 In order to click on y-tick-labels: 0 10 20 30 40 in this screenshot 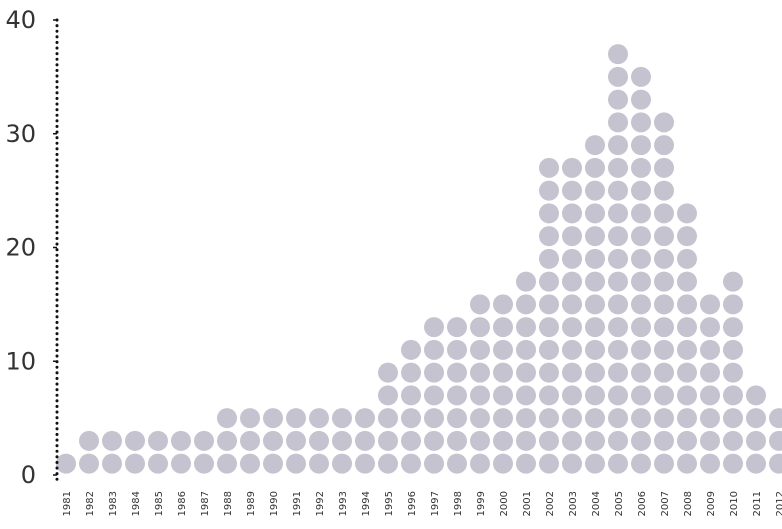, I will do `click(20, 247)`.